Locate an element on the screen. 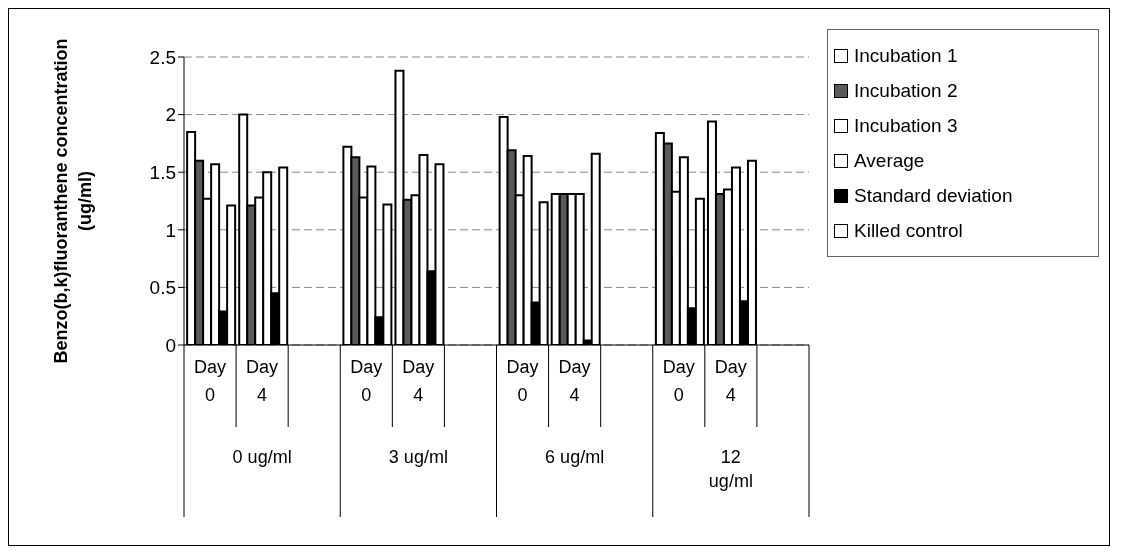  text: 3 ug/ml is located at coordinates (418, 457).